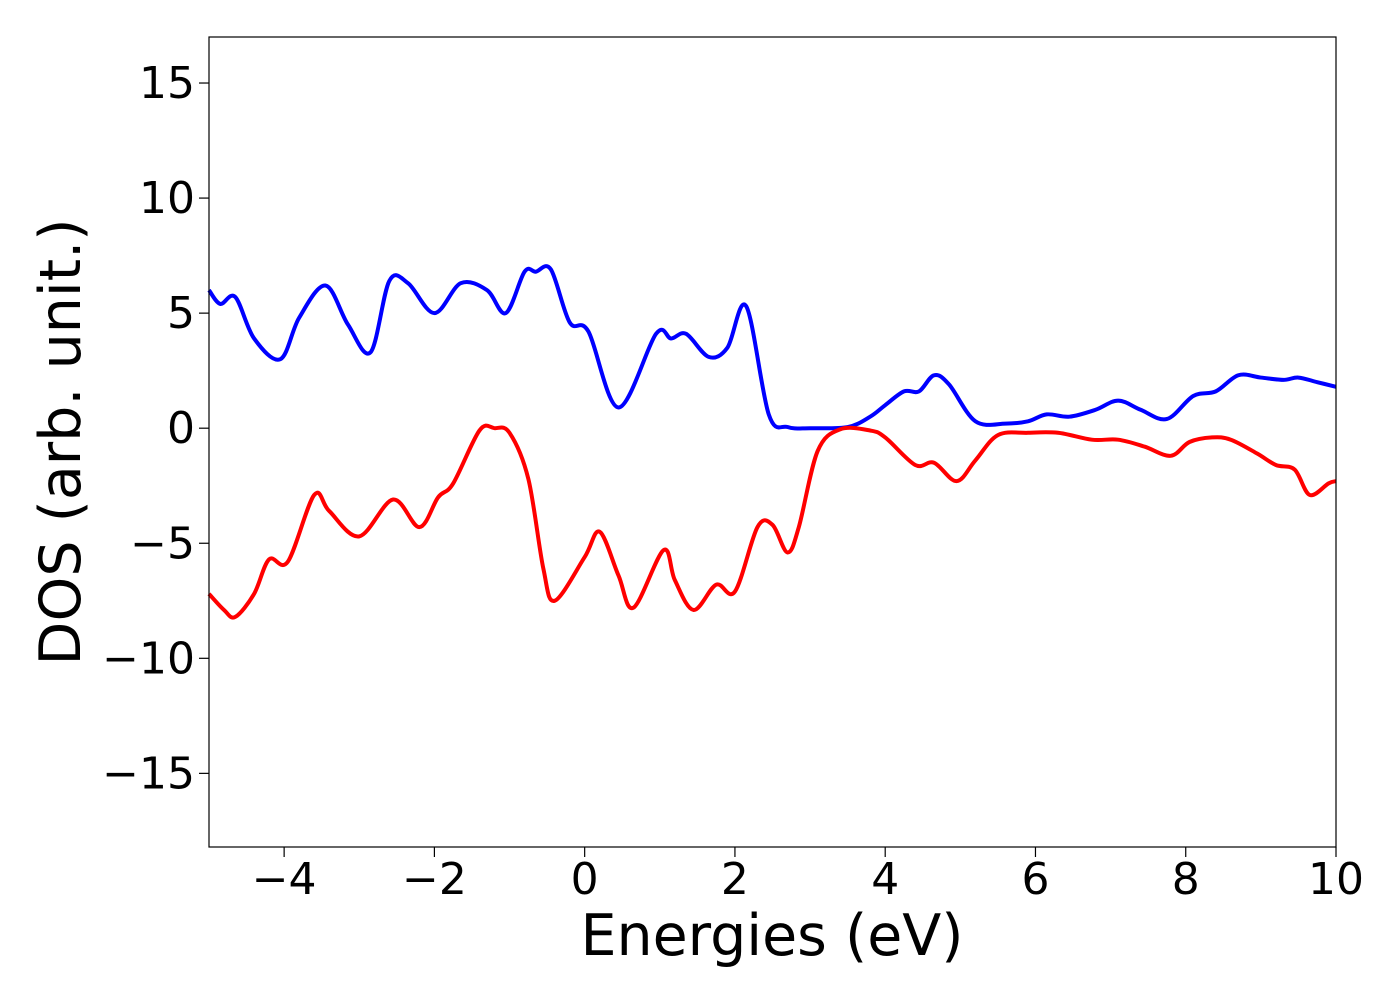 The width and height of the screenshot is (1400, 1000). Describe the element at coordinates (148, 773) in the screenshot. I see `y-tick-label: −15` at that location.